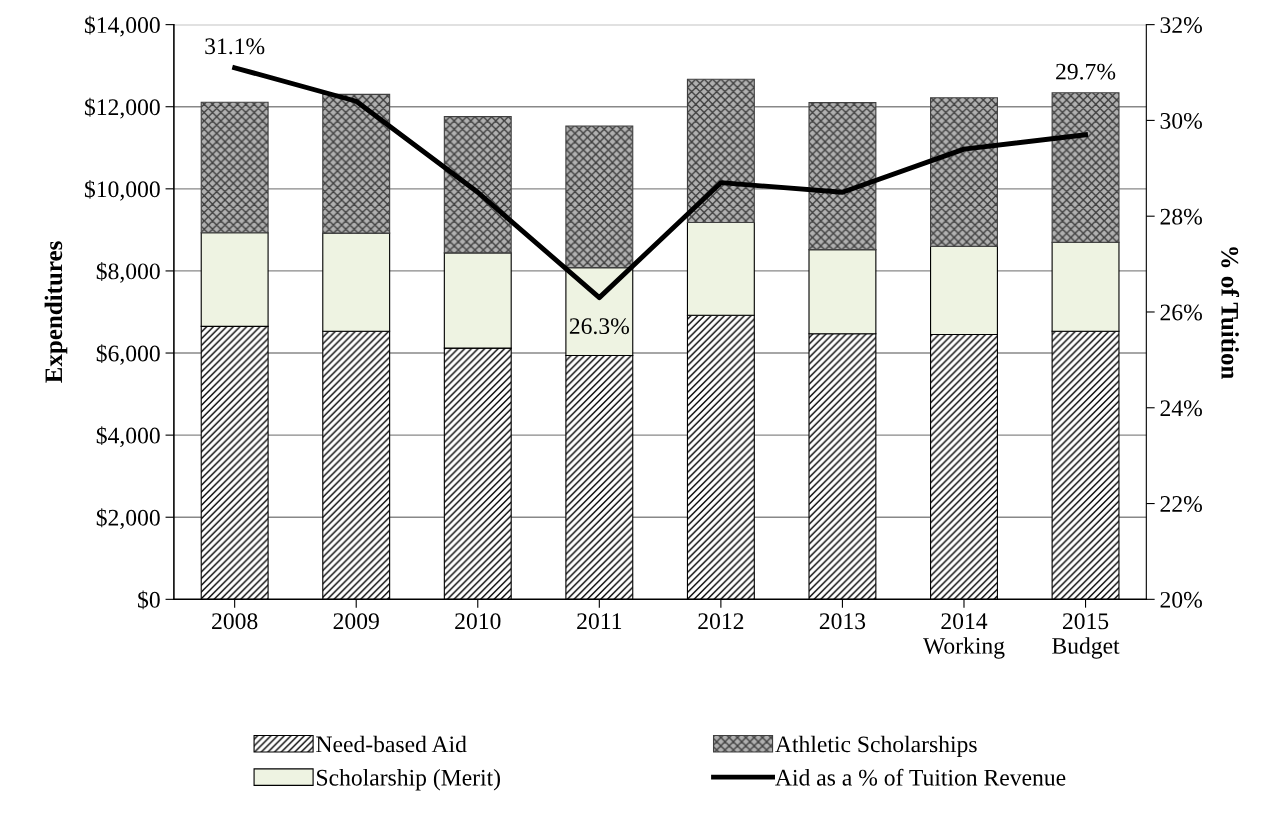 Image resolution: width=1288 pixels, height=821 pixels. Describe the element at coordinates (478, 621) in the screenshot. I see `x-tick-label: 2010` at that location.